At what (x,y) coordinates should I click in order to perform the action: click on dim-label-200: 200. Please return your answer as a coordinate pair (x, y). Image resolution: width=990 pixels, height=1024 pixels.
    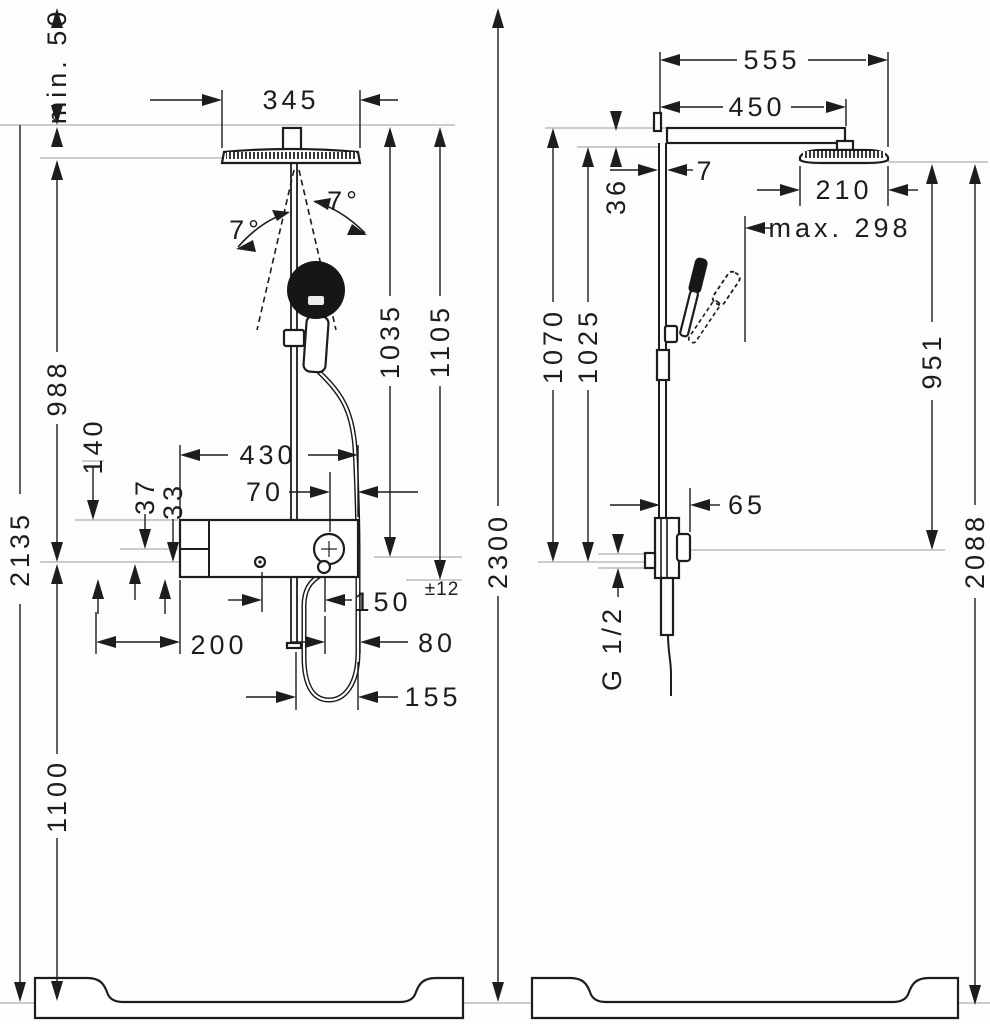
    Looking at the image, I should click on (218, 645).